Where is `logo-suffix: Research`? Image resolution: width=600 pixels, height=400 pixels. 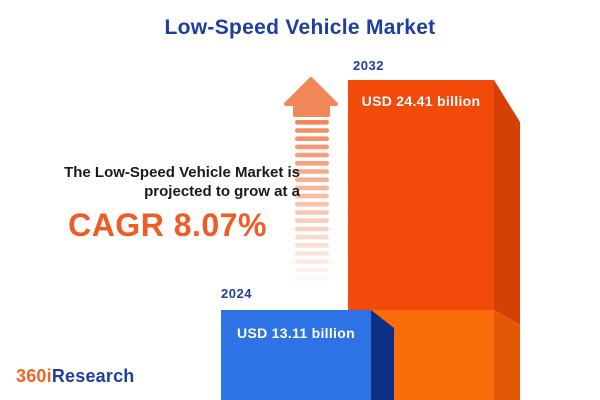 logo-suffix: Research is located at coordinates (93, 376).